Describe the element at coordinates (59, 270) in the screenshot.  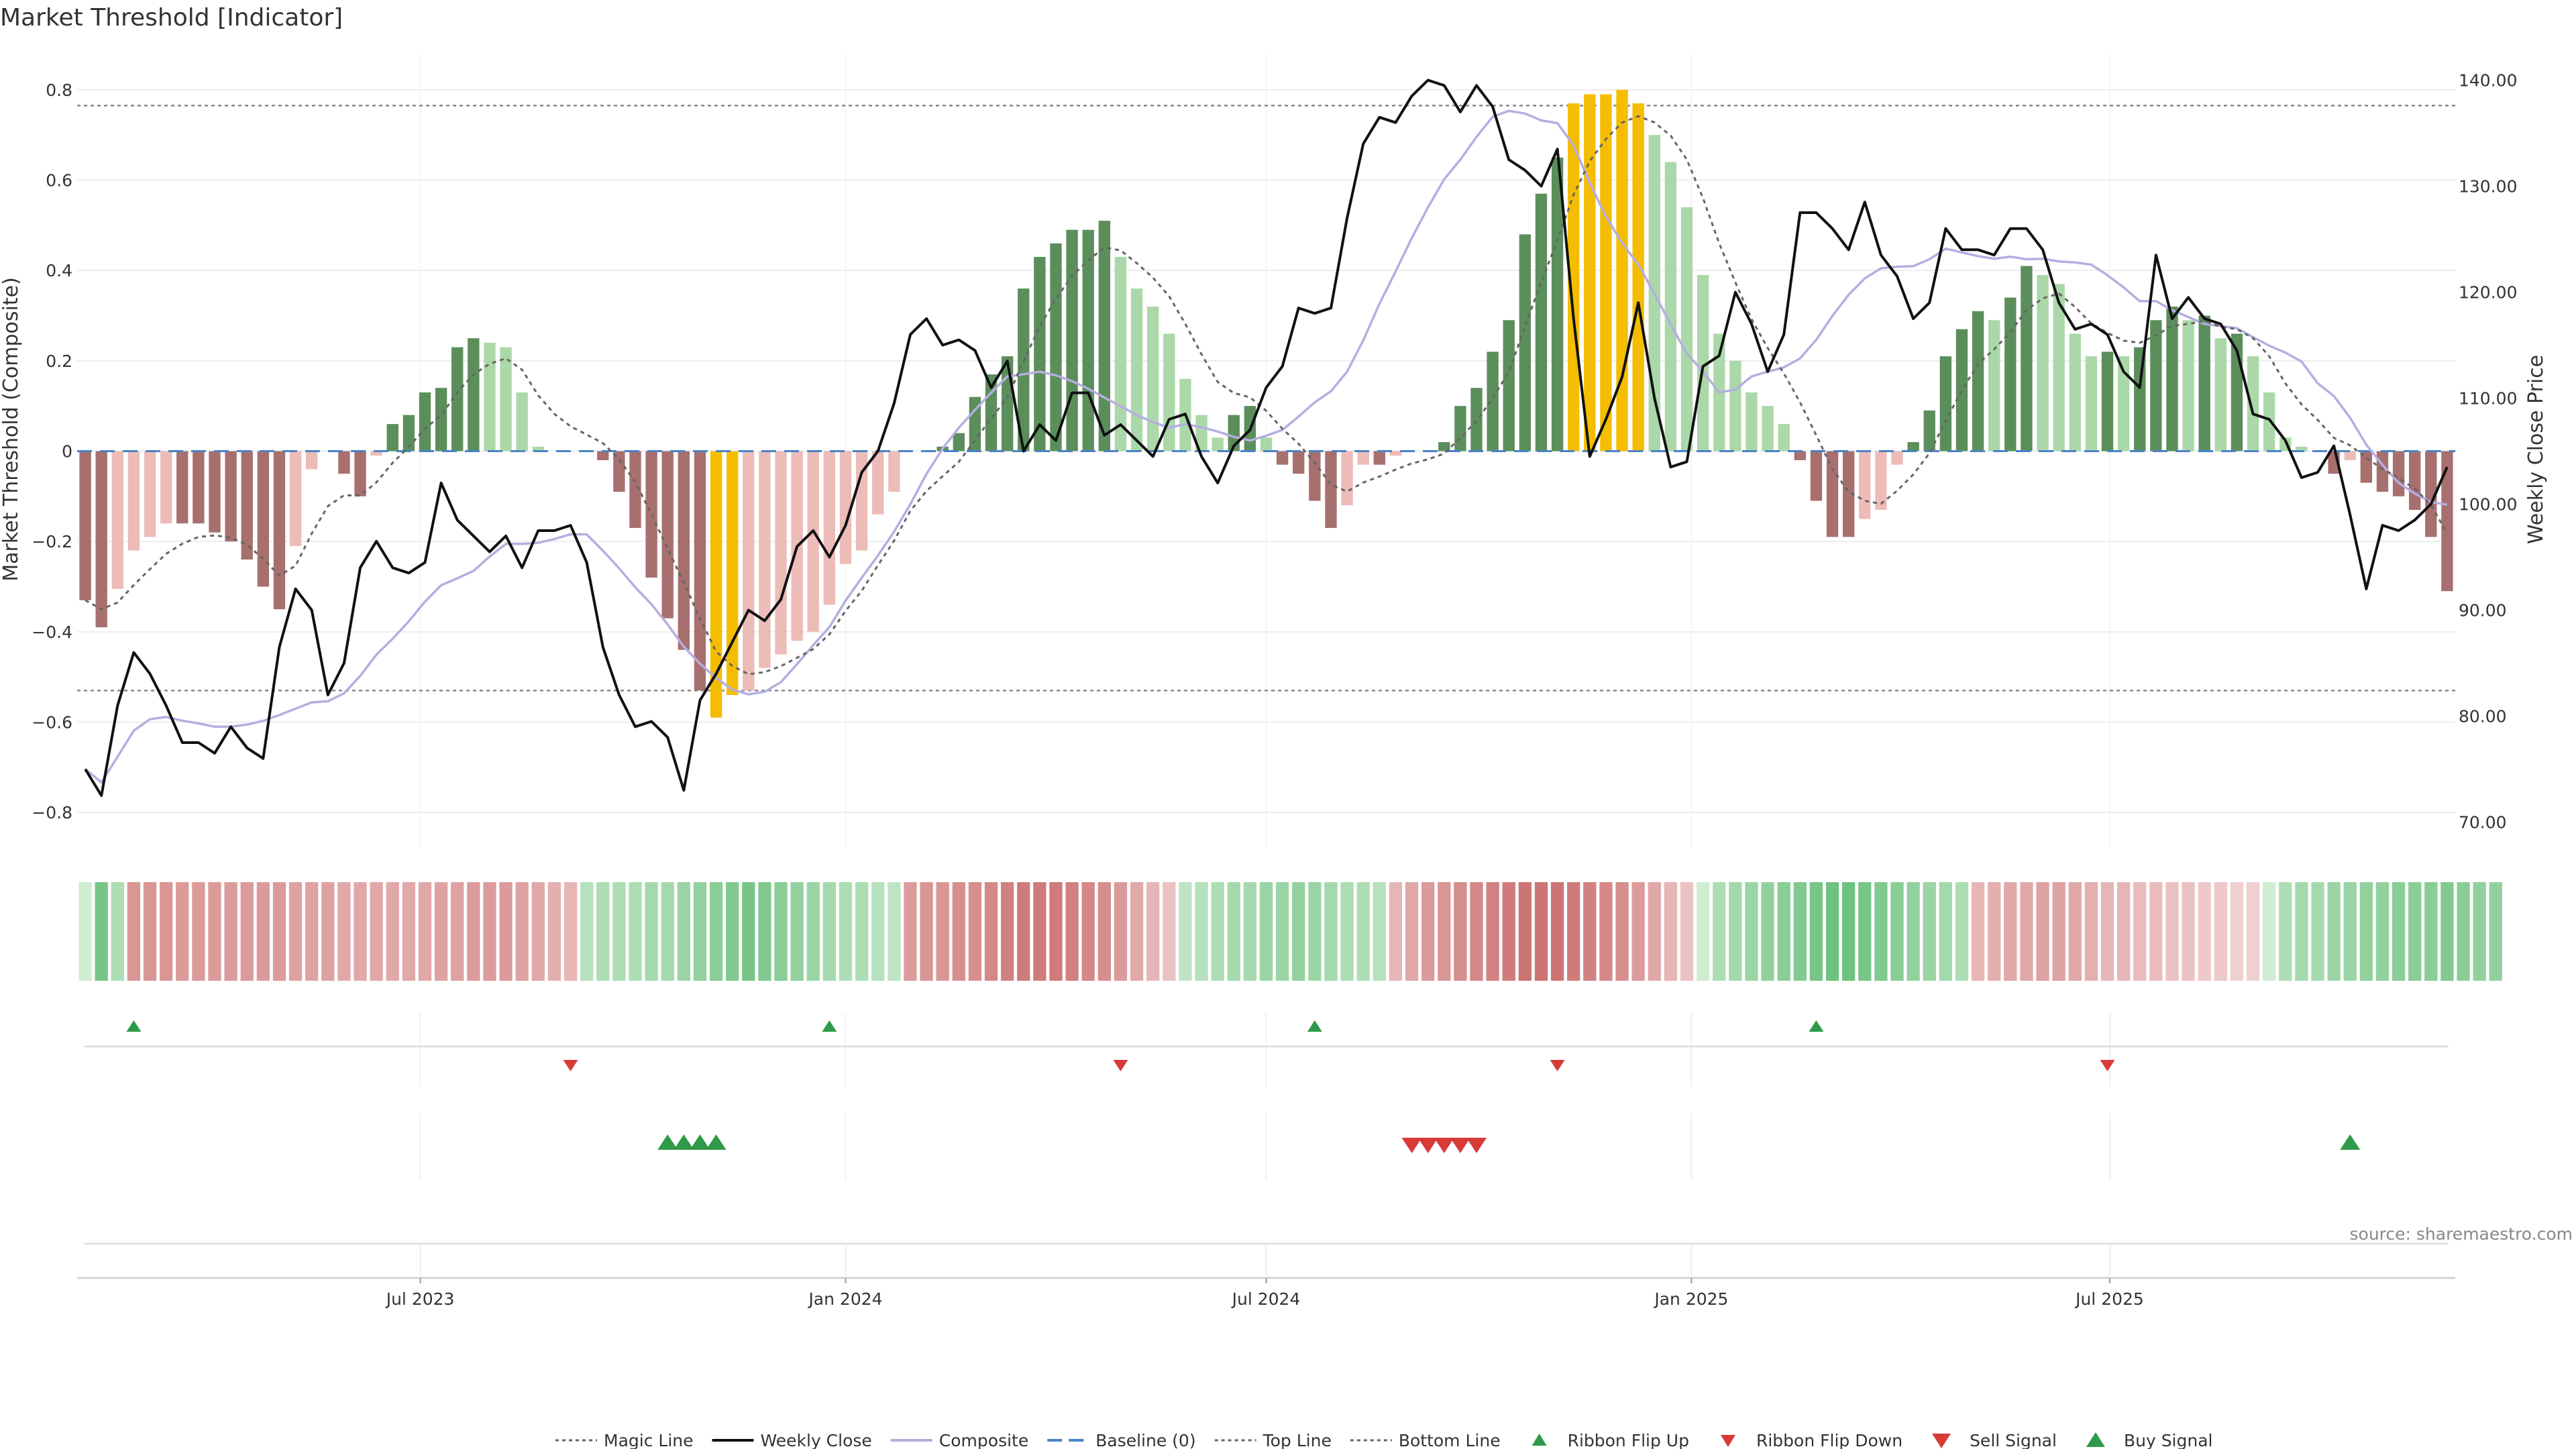
I see `left-tick-label: 0.4` at that location.